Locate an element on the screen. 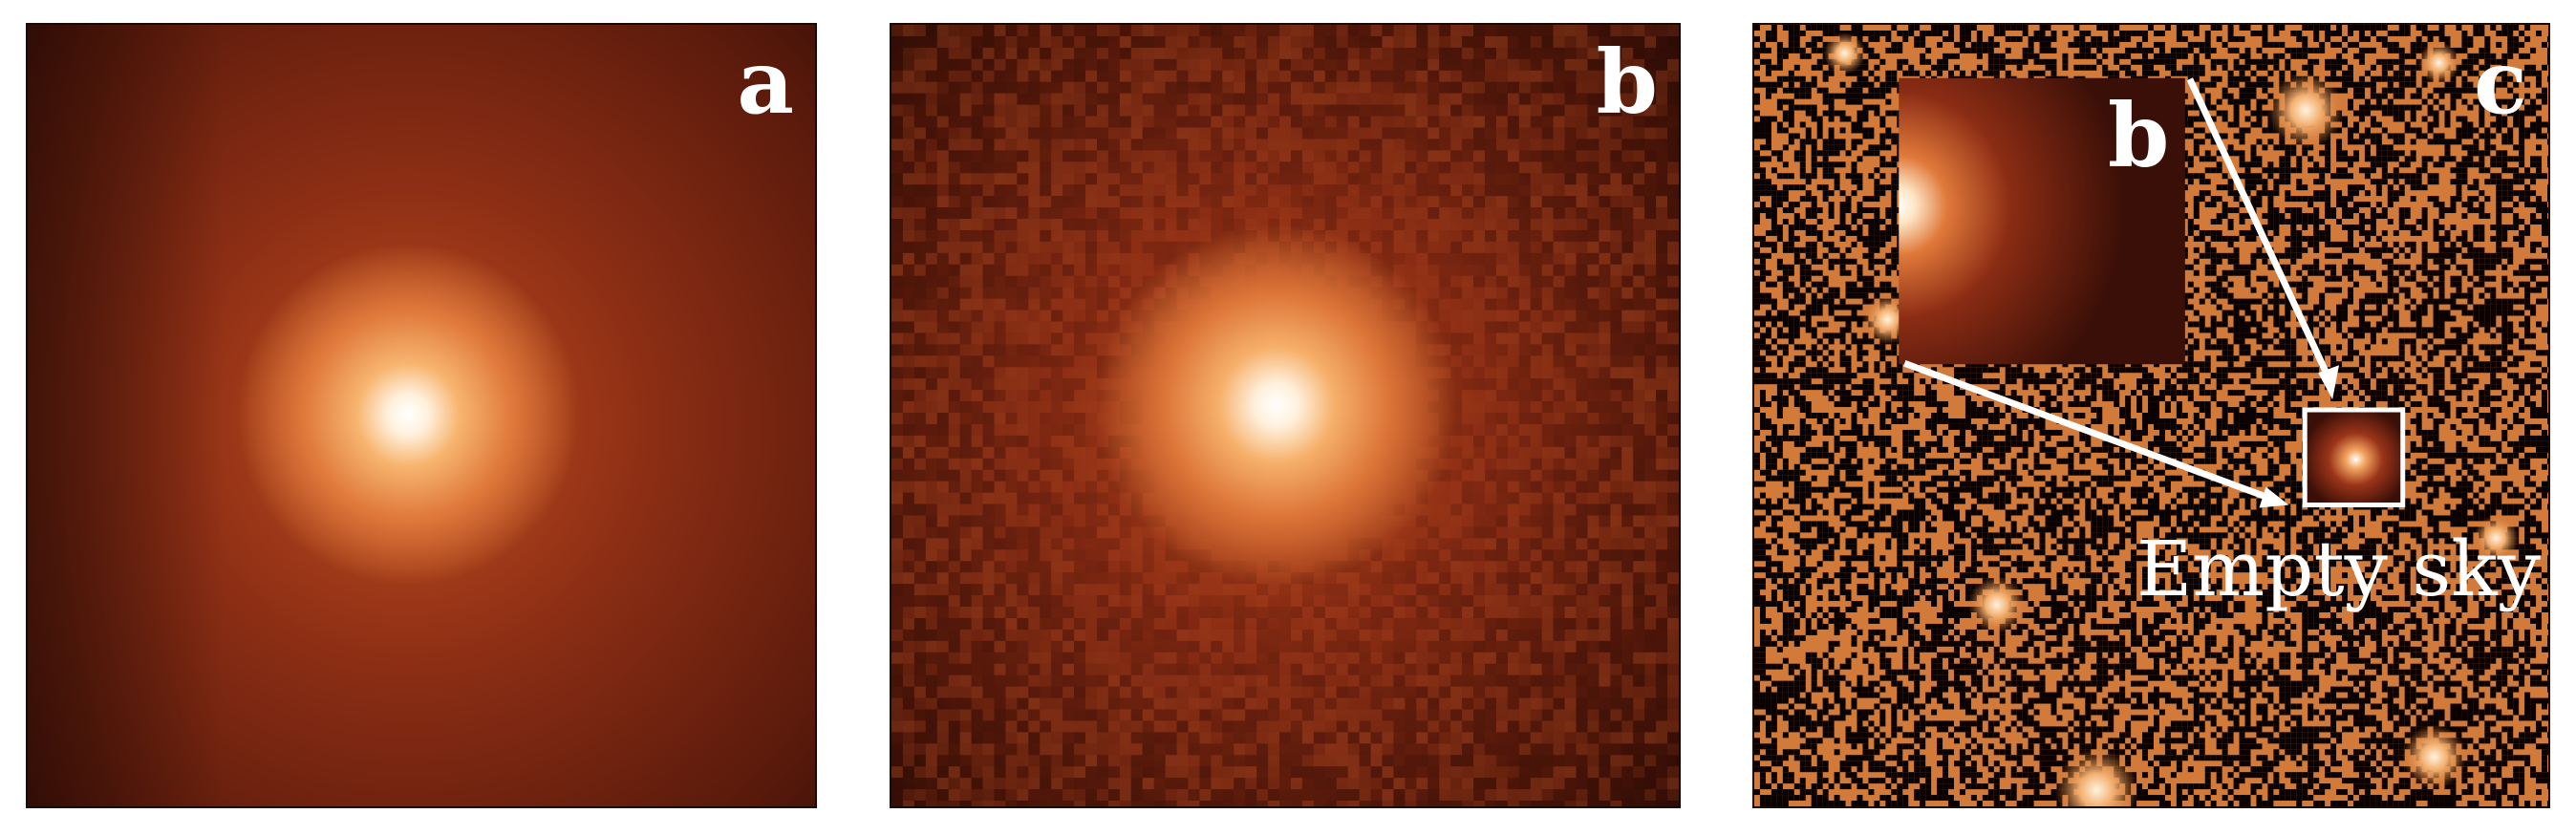 Image resolution: width=2576 pixels, height=835 pixels. inset-galaxy-image is located at coordinates (2042, 221).